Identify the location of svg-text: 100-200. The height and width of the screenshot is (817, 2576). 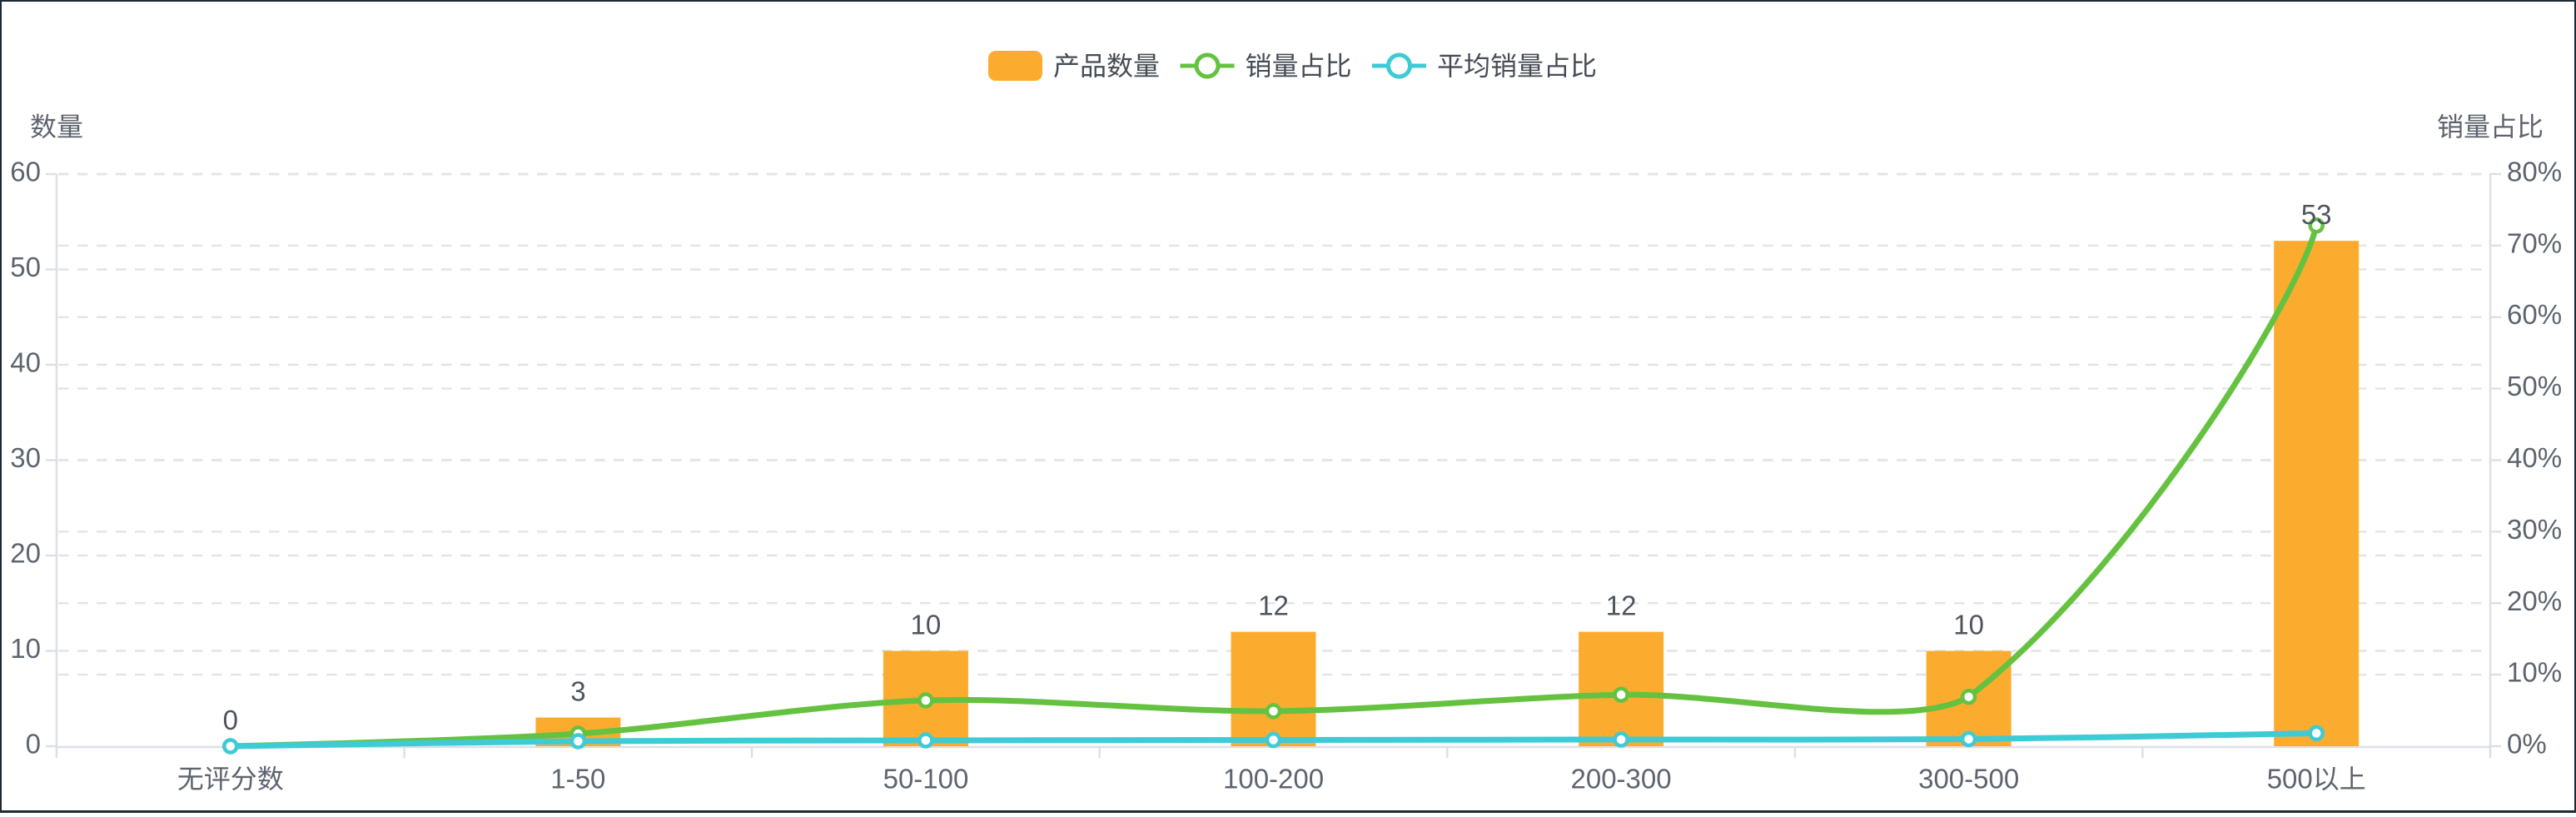
(1273, 779).